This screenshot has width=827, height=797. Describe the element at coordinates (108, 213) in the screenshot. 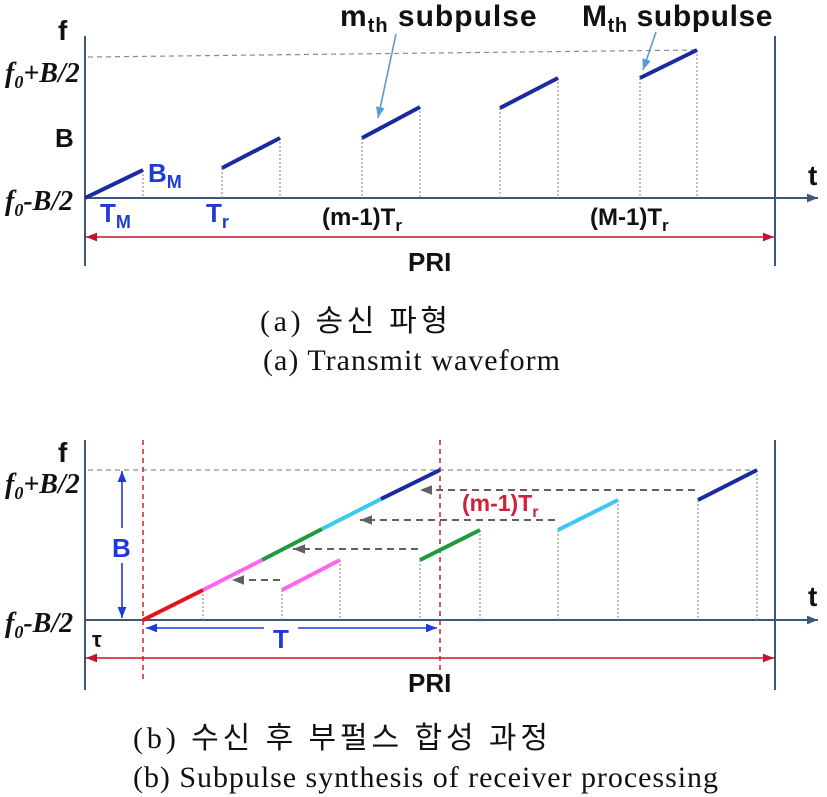

I see `tm-base: T` at that location.